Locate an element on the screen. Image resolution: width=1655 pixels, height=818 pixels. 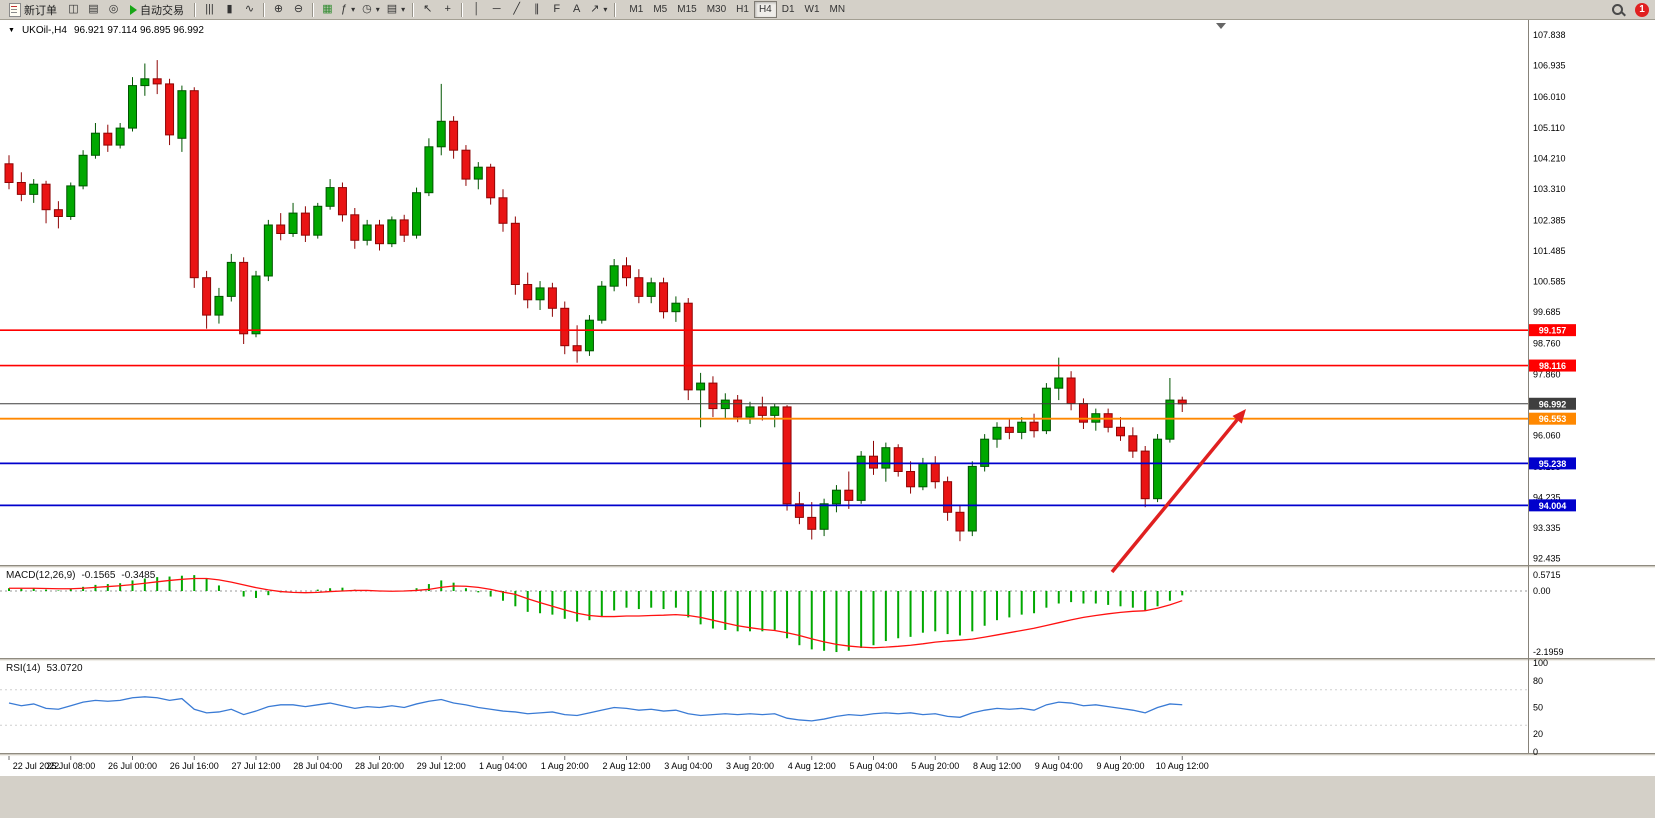
symbol-label: ▼ UKOil-,H4 96.921 97.114 96.895 96.992 is located at coordinates (106, 30).